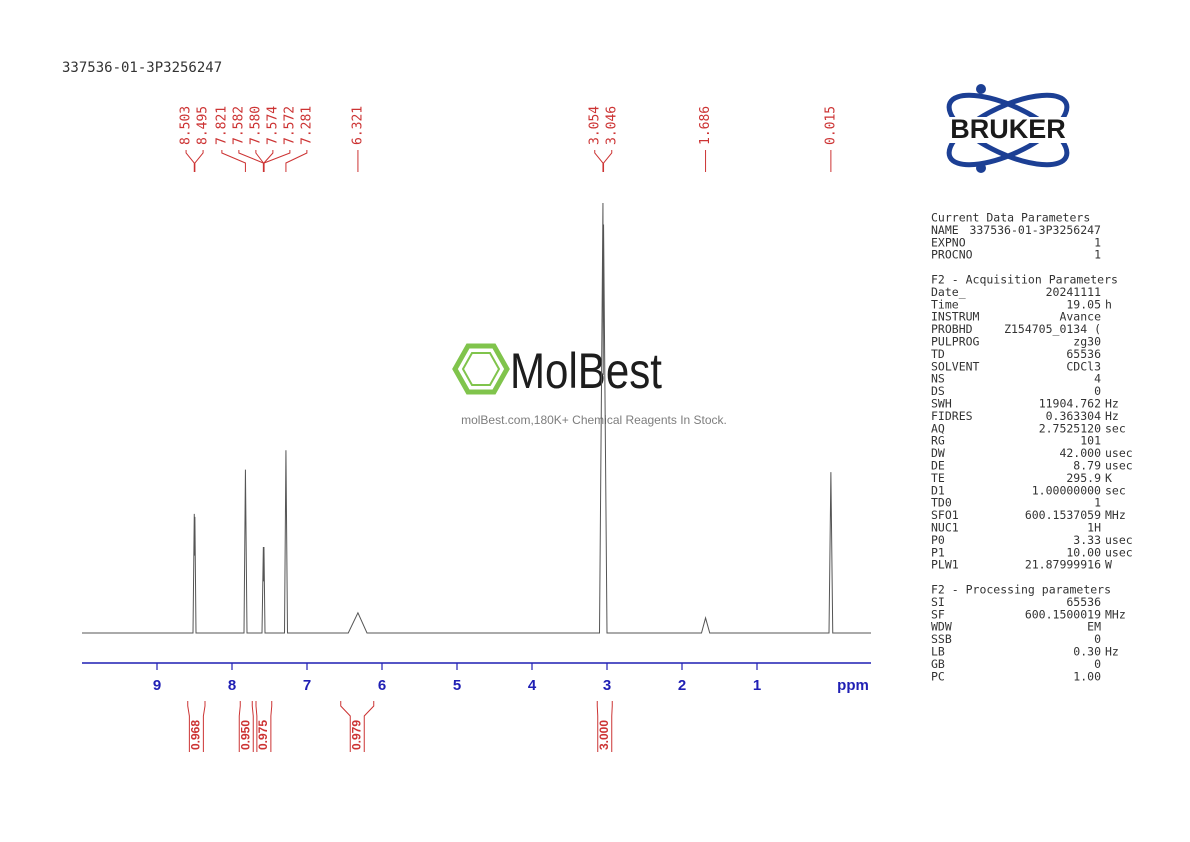 The image size is (1190, 842). I want to click on param-value: 1.00000000, so click(1066, 490).